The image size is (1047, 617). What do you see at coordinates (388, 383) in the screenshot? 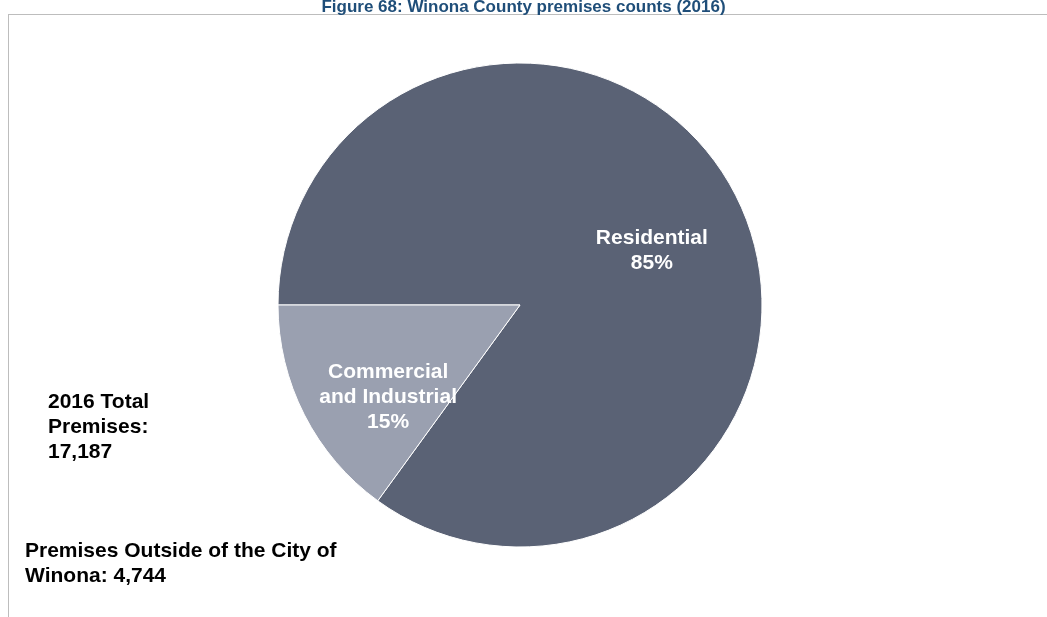
I see `slice-label: Commercial and Industrial` at bounding box center [388, 383].